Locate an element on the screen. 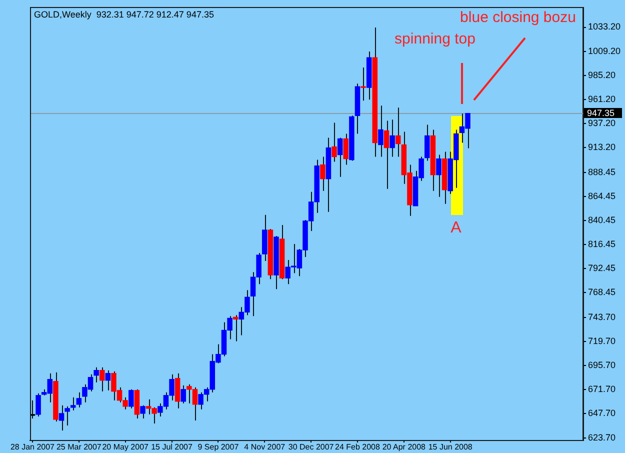 The width and height of the screenshot is (625, 453). x-tick-label: 30 Dec 2007 is located at coordinates (311, 447).